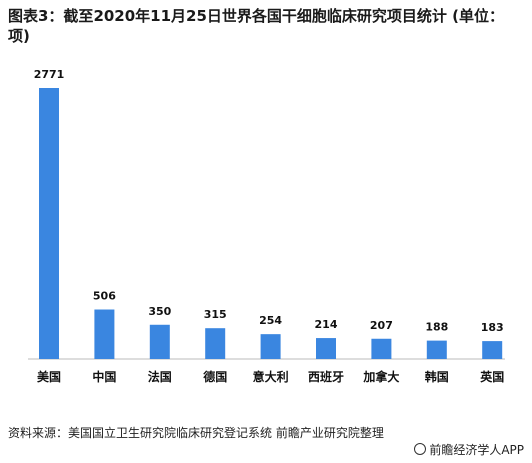 The image size is (532, 463). Describe the element at coordinates (476, 450) in the screenshot. I see `brand-label: 前瞻经济学人APP` at that location.